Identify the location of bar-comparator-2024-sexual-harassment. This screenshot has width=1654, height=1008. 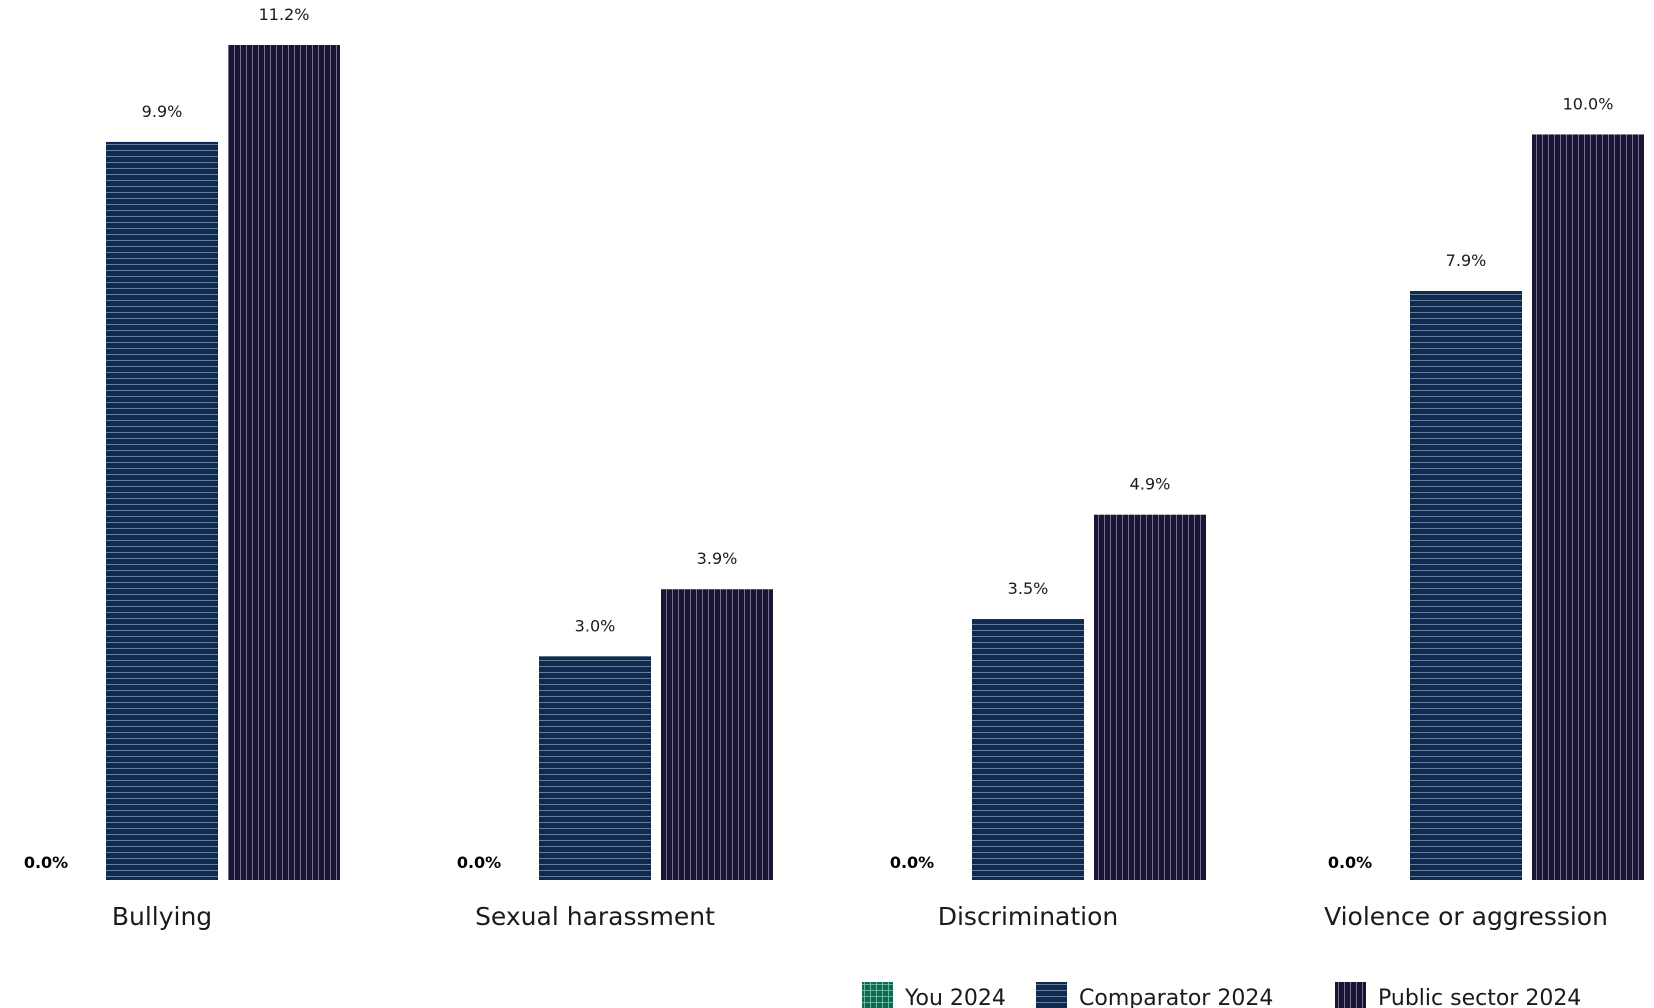
(595, 768).